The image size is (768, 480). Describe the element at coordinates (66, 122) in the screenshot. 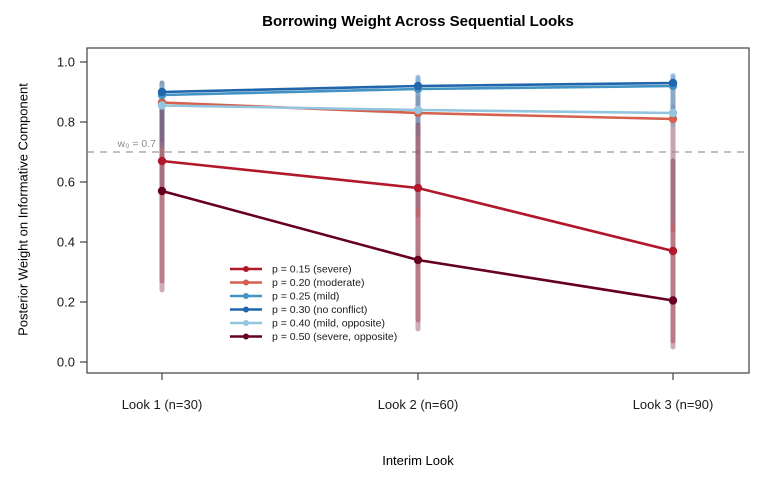

I see `y-axis-tick-label: 0.8` at that location.